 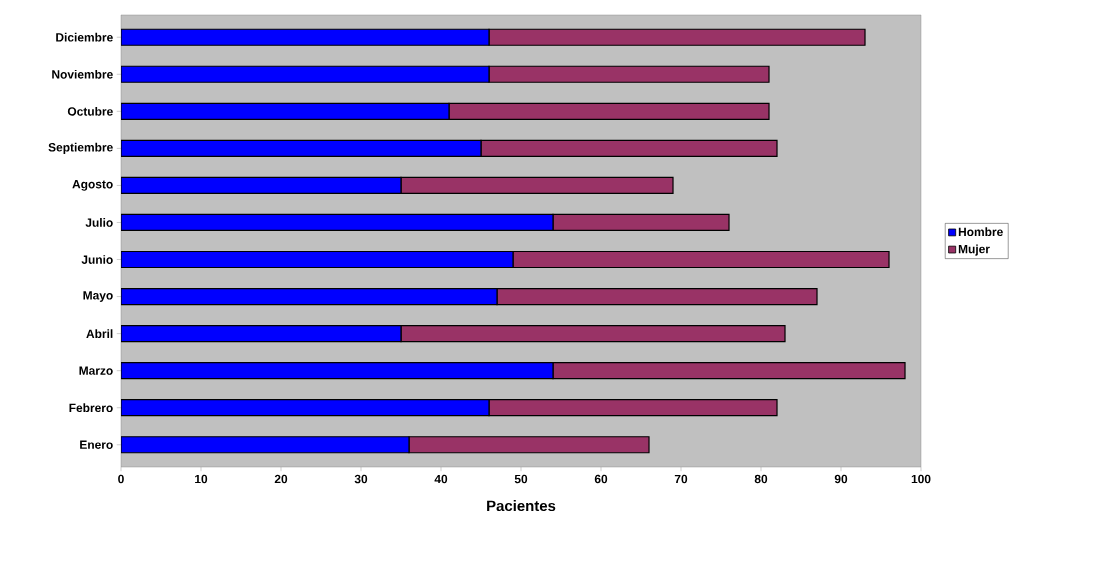 I want to click on x-tick-label: 40, so click(x=441, y=479).